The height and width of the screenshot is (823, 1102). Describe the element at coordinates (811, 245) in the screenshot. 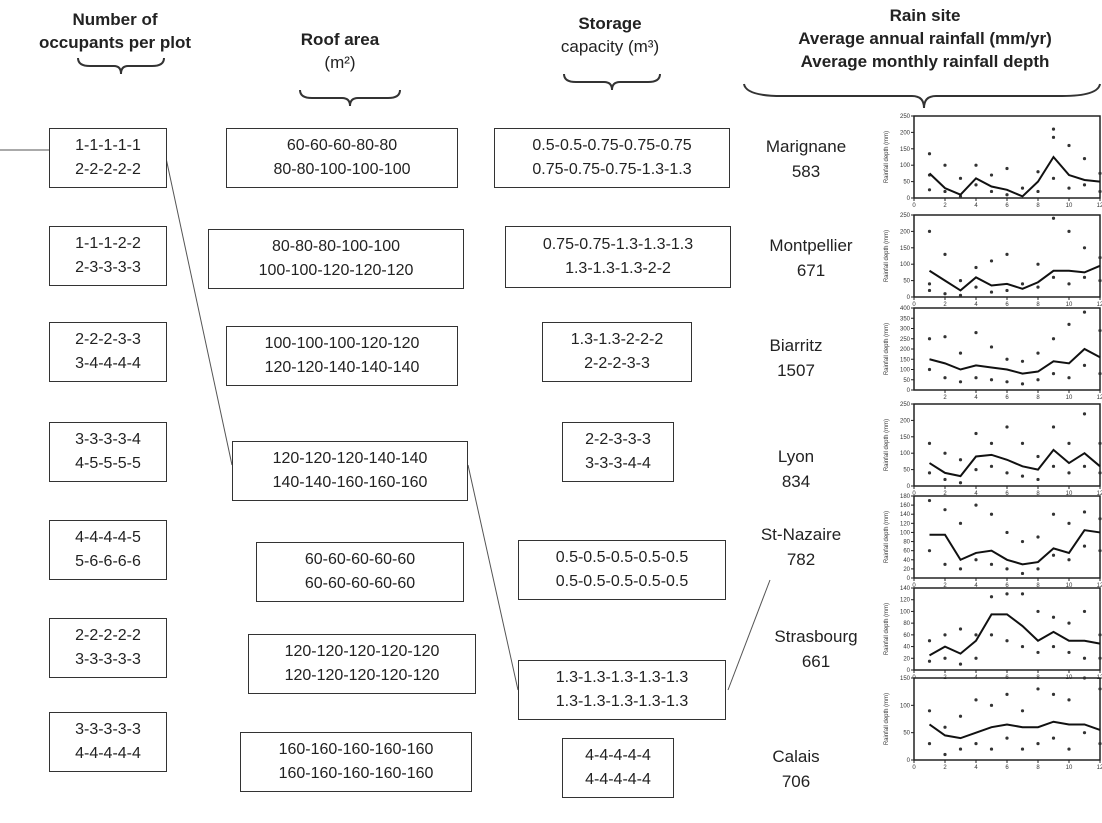

I see `rain-site-name: Montpellier` at that location.